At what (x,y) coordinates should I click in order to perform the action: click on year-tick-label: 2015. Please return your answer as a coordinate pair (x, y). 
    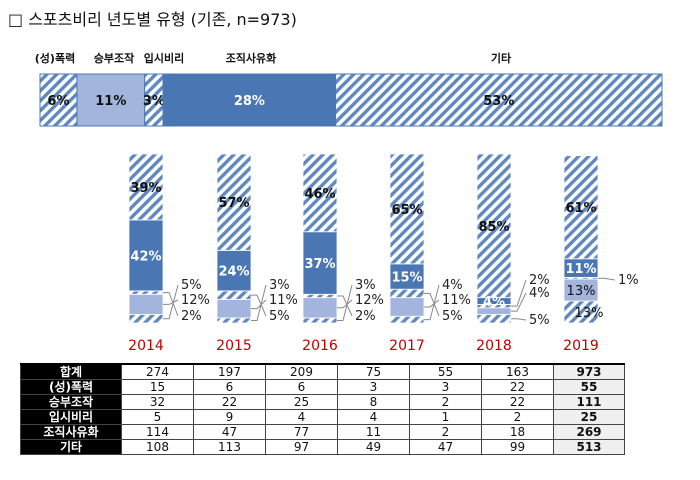
    Looking at the image, I should click on (234, 346).